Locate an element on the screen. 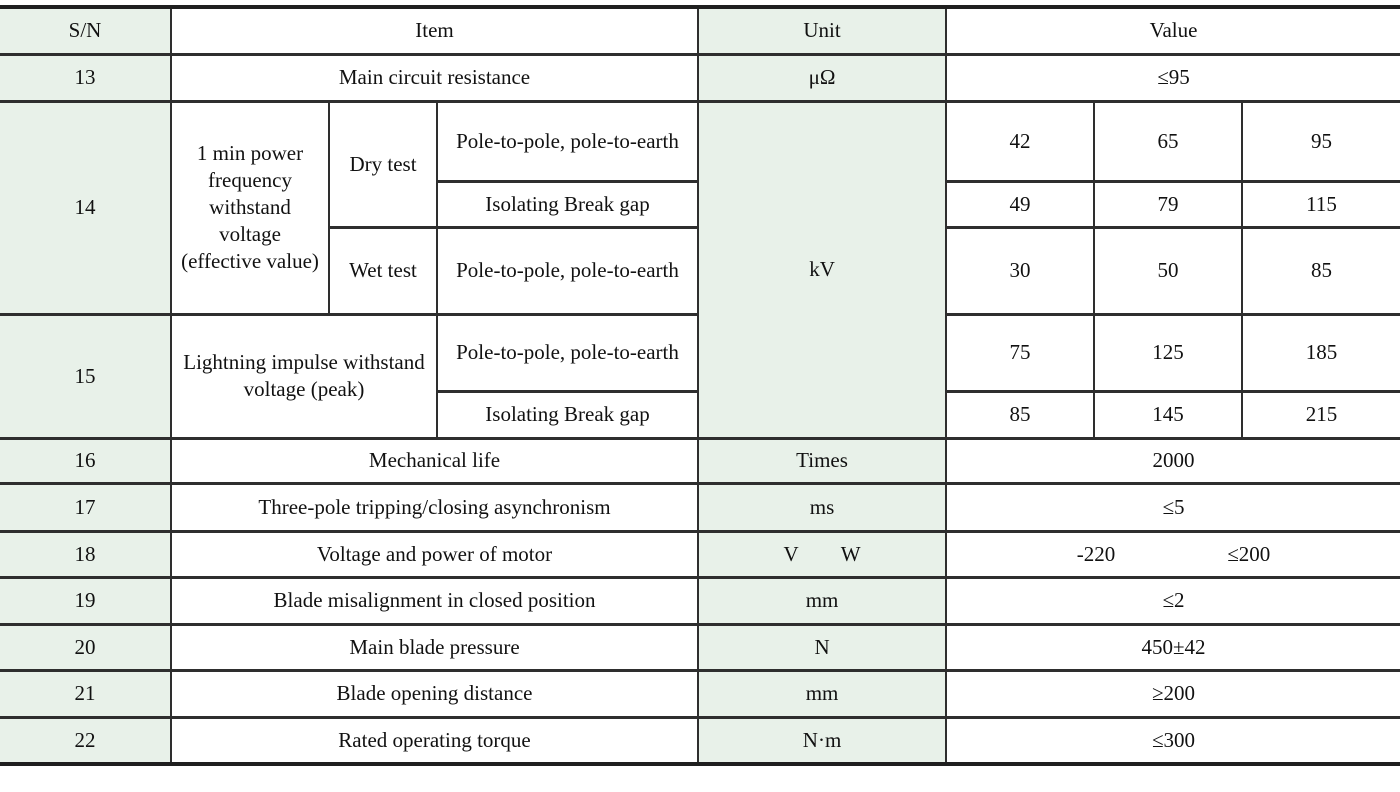 The height and width of the screenshot is (792, 1400). value-cell: 185 is located at coordinates (1320, 352).